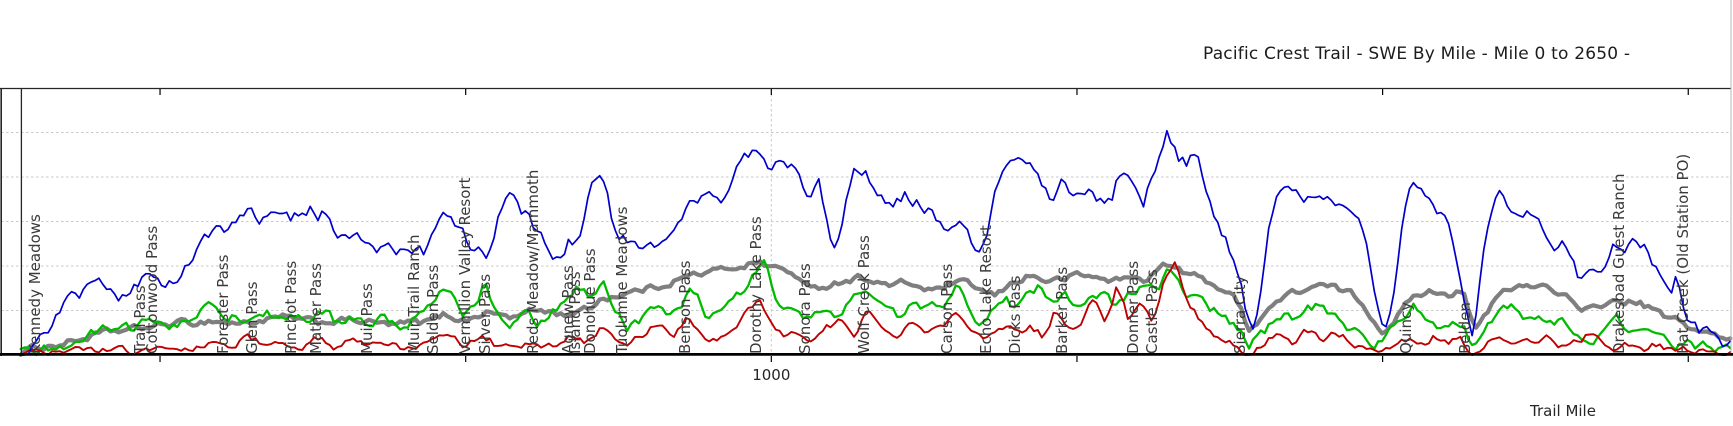  Describe the element at coordinates (413, 294) in the screenshot. I see `landmark-label: Muir Trail Ranch` at that location.